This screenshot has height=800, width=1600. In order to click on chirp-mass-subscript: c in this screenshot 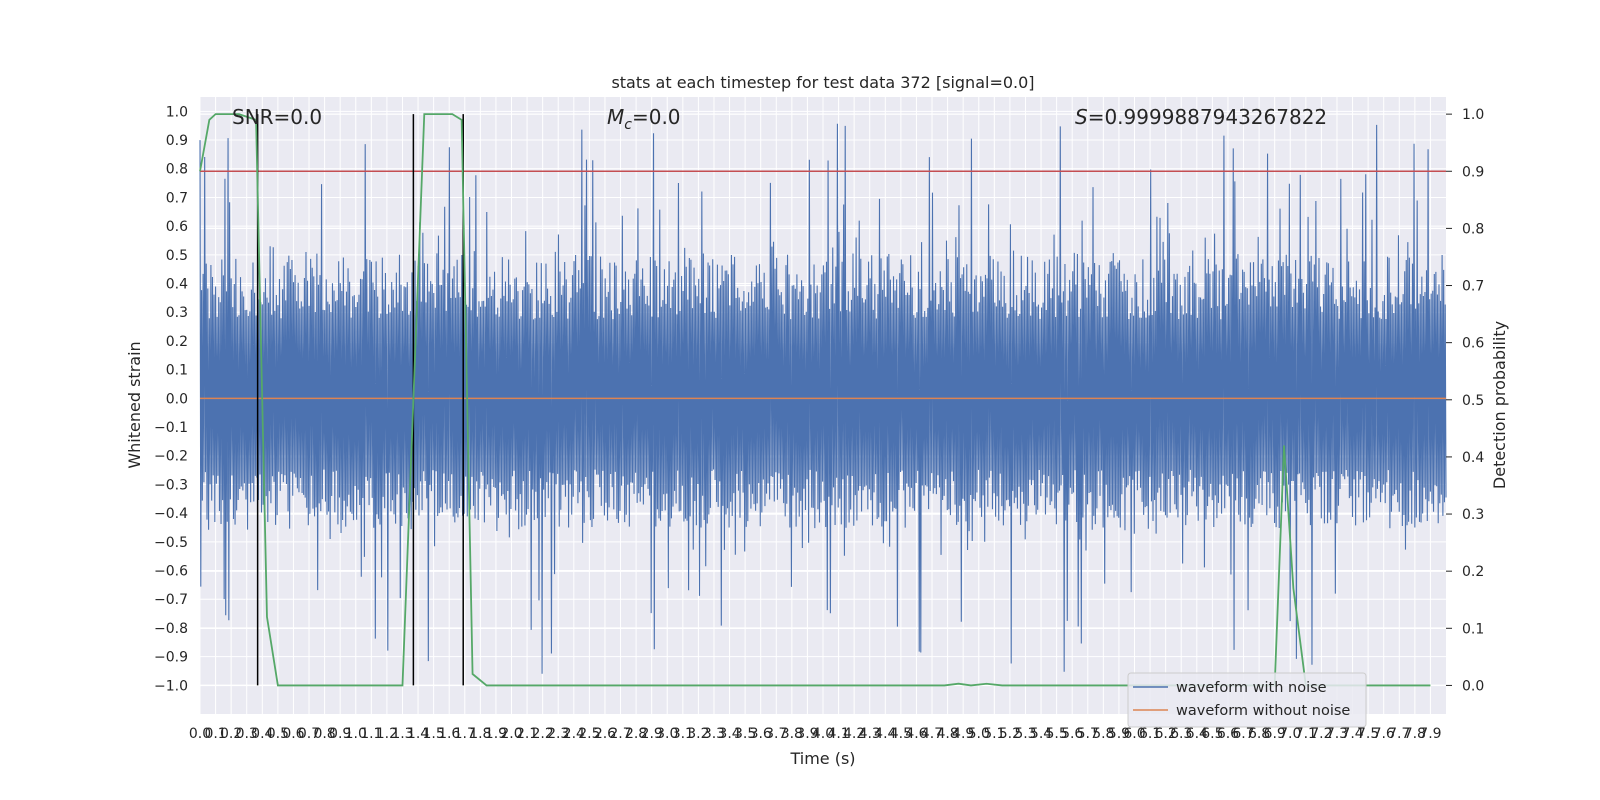, I will do `click(628, 125)`.